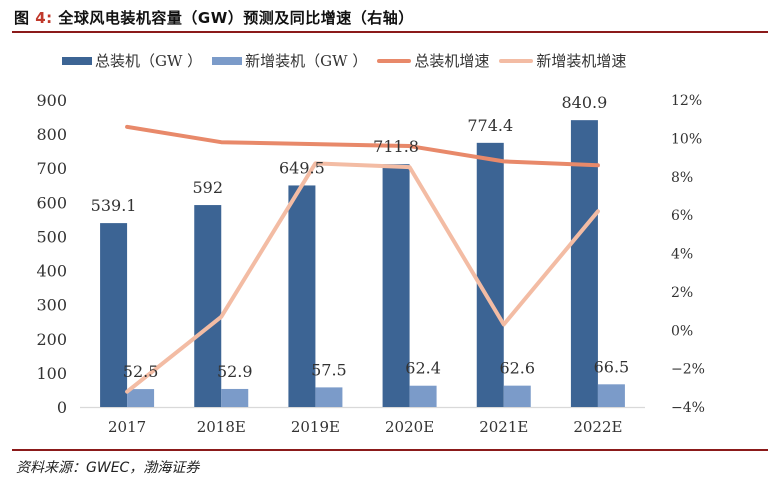 The height and width of the screenshot is (485, 780). Describe the element at coordinates (686, 139) in the screenshot. I see `right-axis-tick-label: 10%` at that location.